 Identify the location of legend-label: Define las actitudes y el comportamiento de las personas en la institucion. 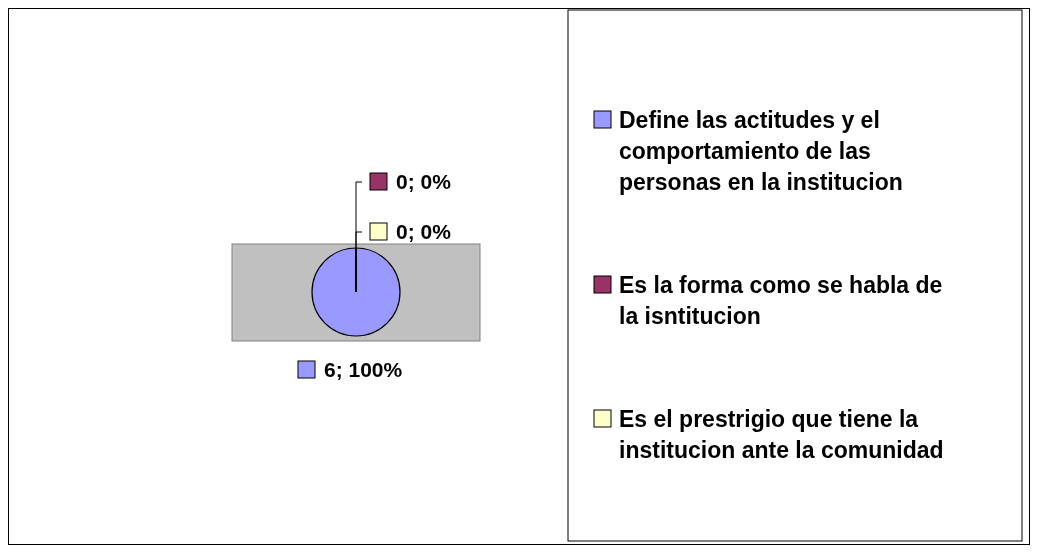
(761, 151).